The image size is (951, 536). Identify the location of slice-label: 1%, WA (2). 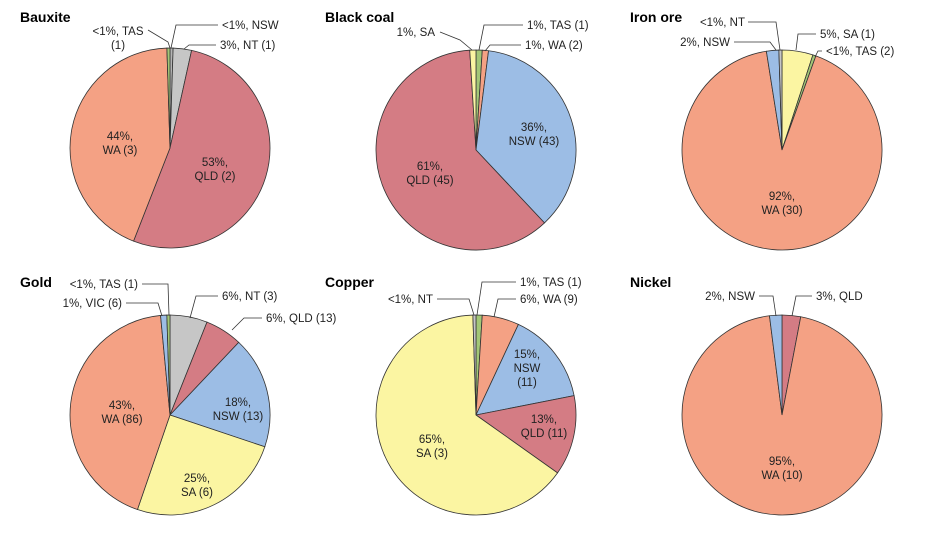
(554, 46).